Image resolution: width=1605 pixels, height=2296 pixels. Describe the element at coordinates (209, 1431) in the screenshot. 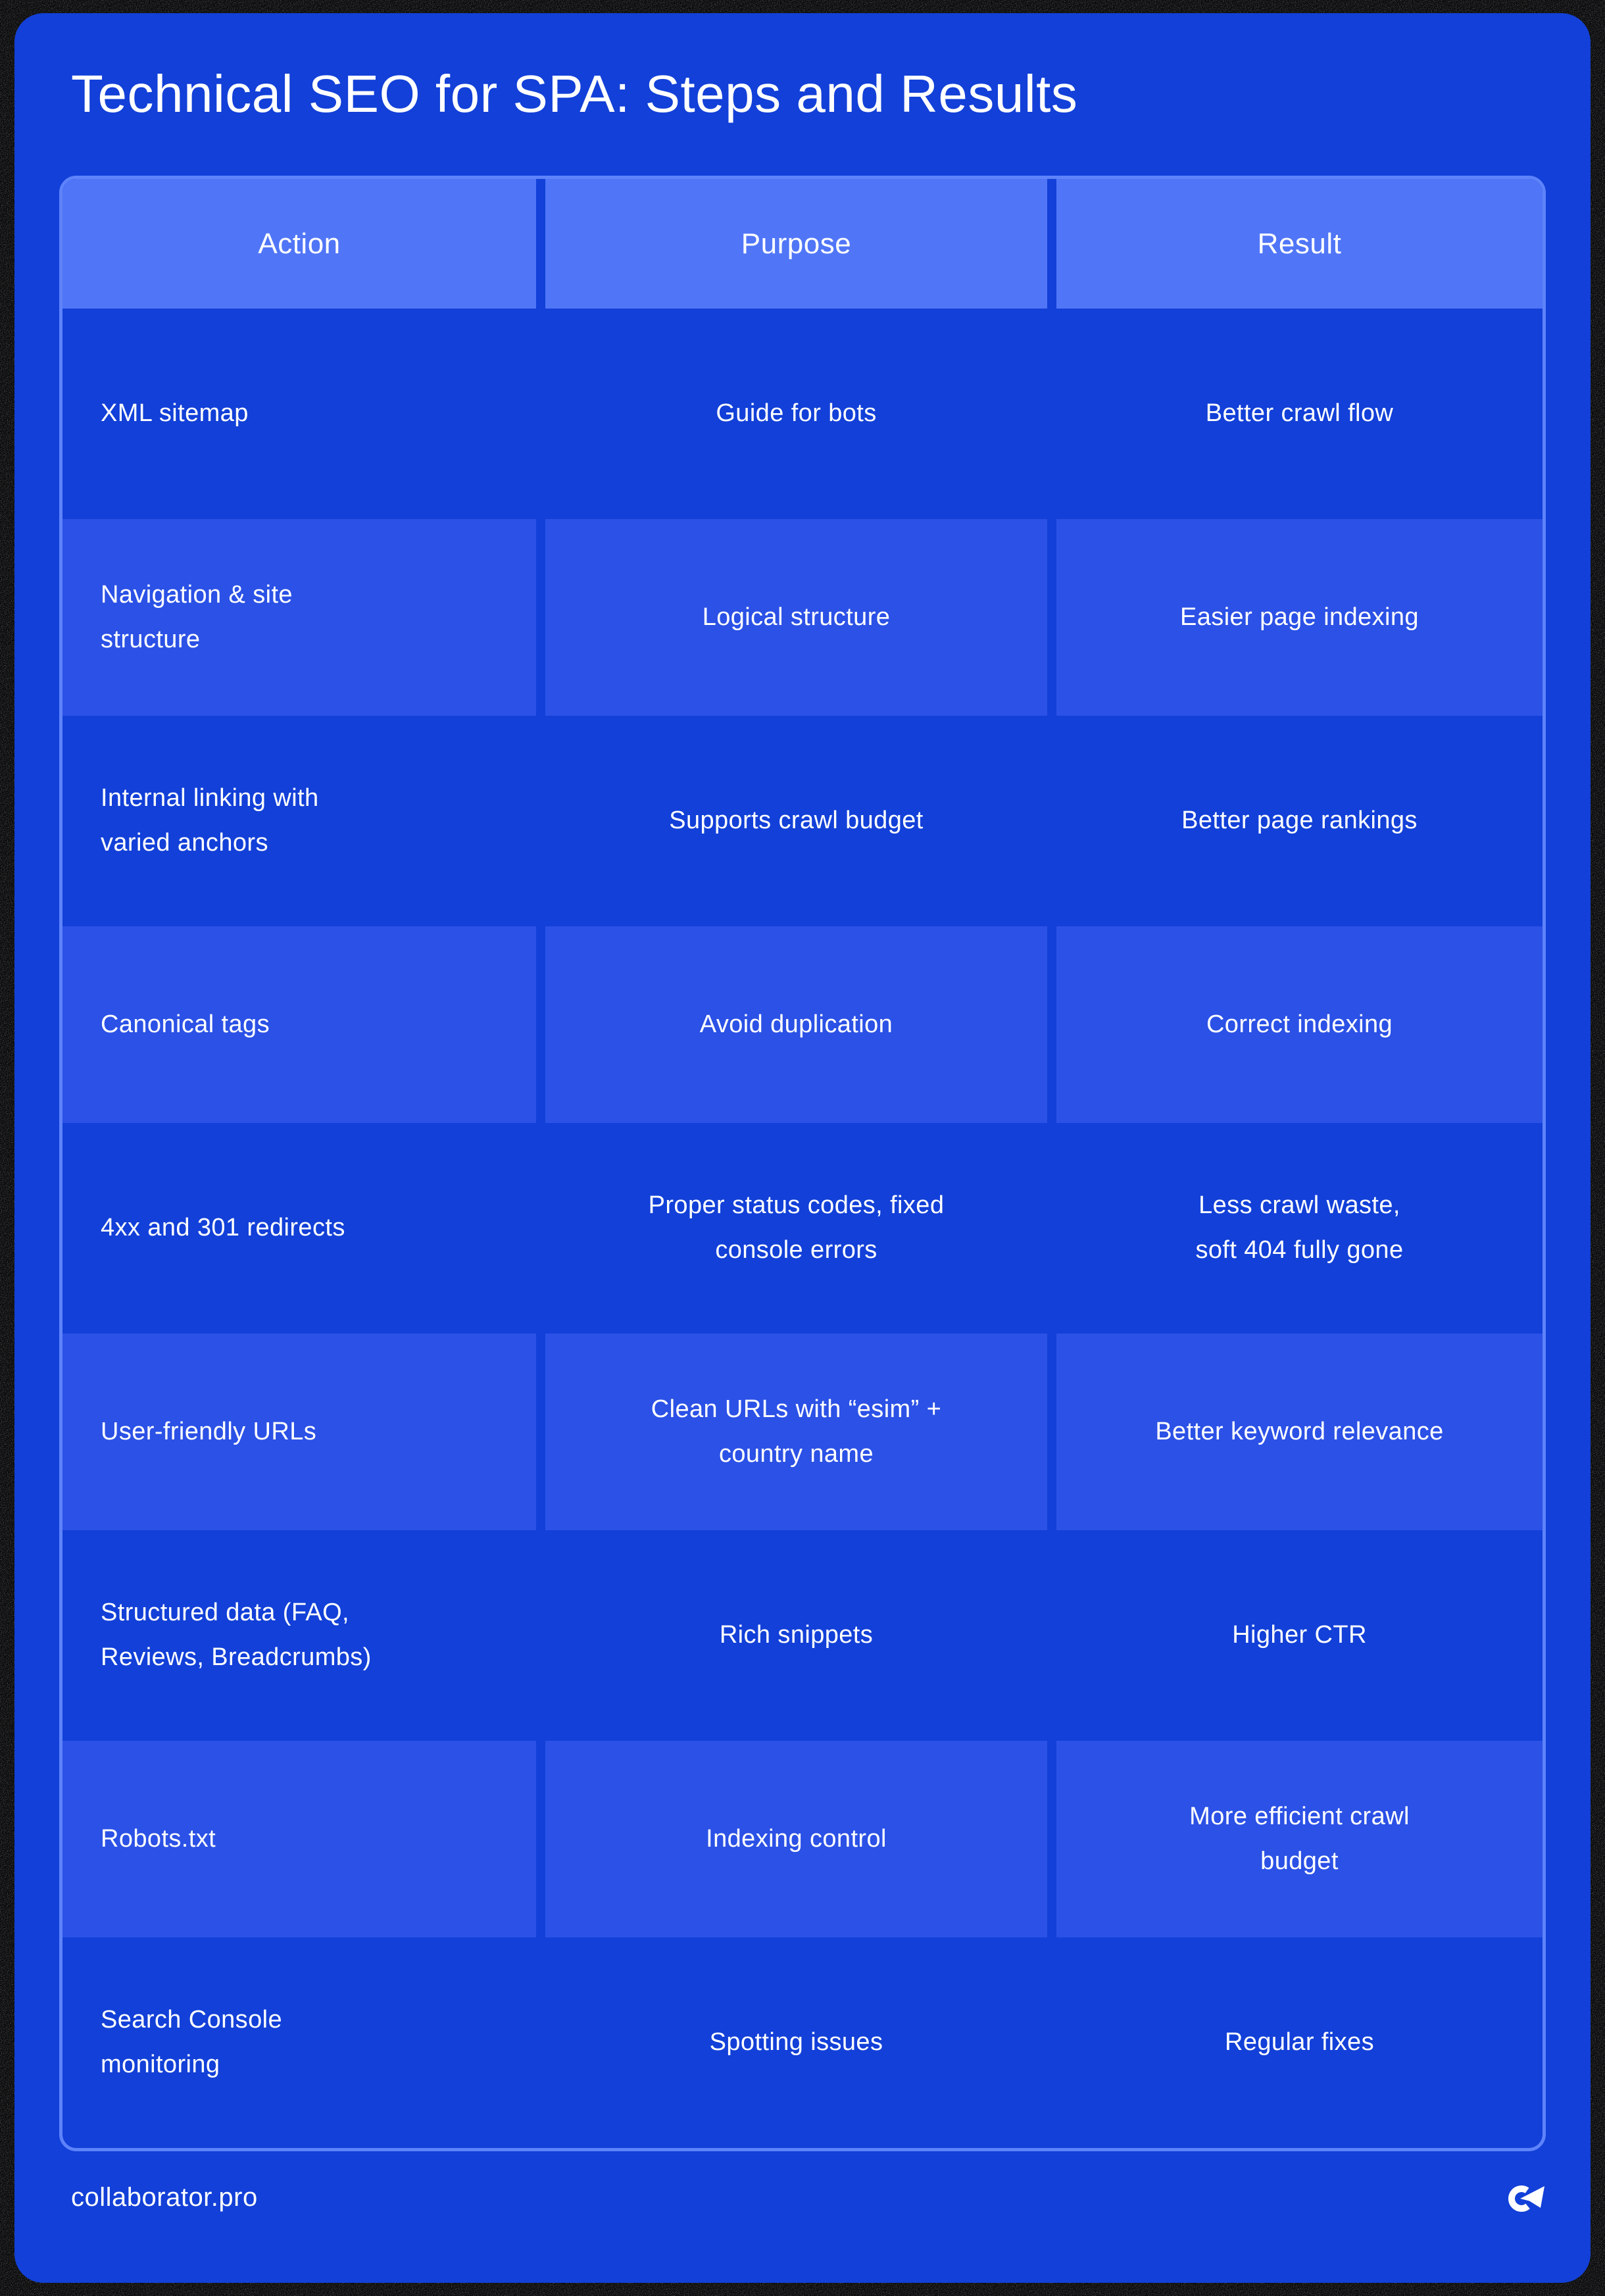

I see `cell-text: User-friendly URLs` at that location.